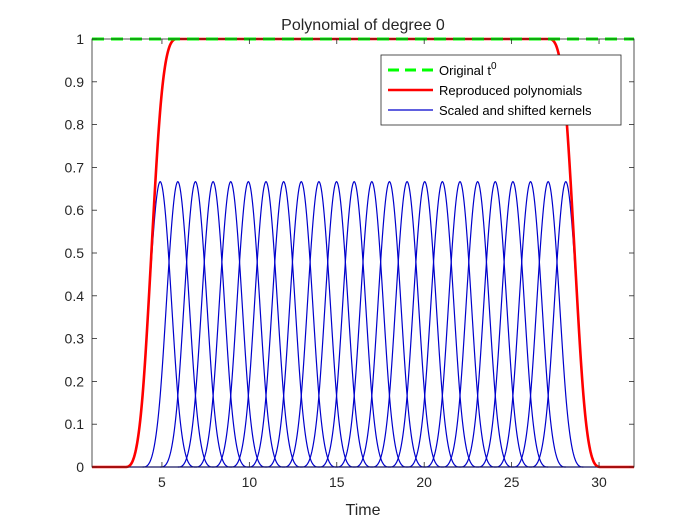 This screenshot has height=525, width=700. What do you see at coordinates (75, 210) in the screenshot?
I see `y-tick-label: 0.6` at bounding box center [75, 210].